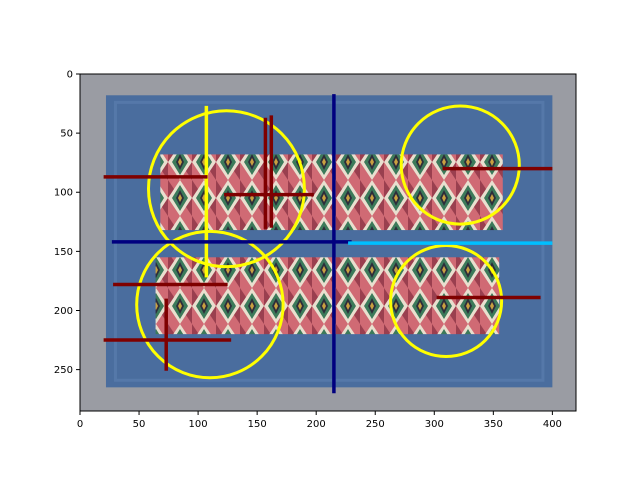 The width and height of the screenshot is (640, 480). I want to click on x-tick-label-2: 100, so click(198, 424).